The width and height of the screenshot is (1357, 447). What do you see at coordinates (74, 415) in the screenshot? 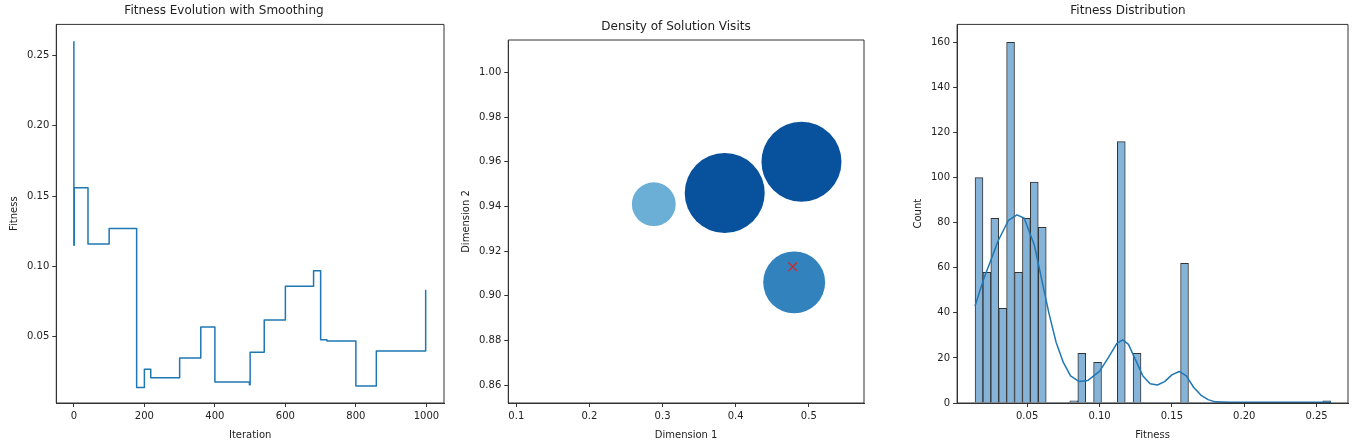
I see `x-tick-label: 0` at bounding box center [74, 415].